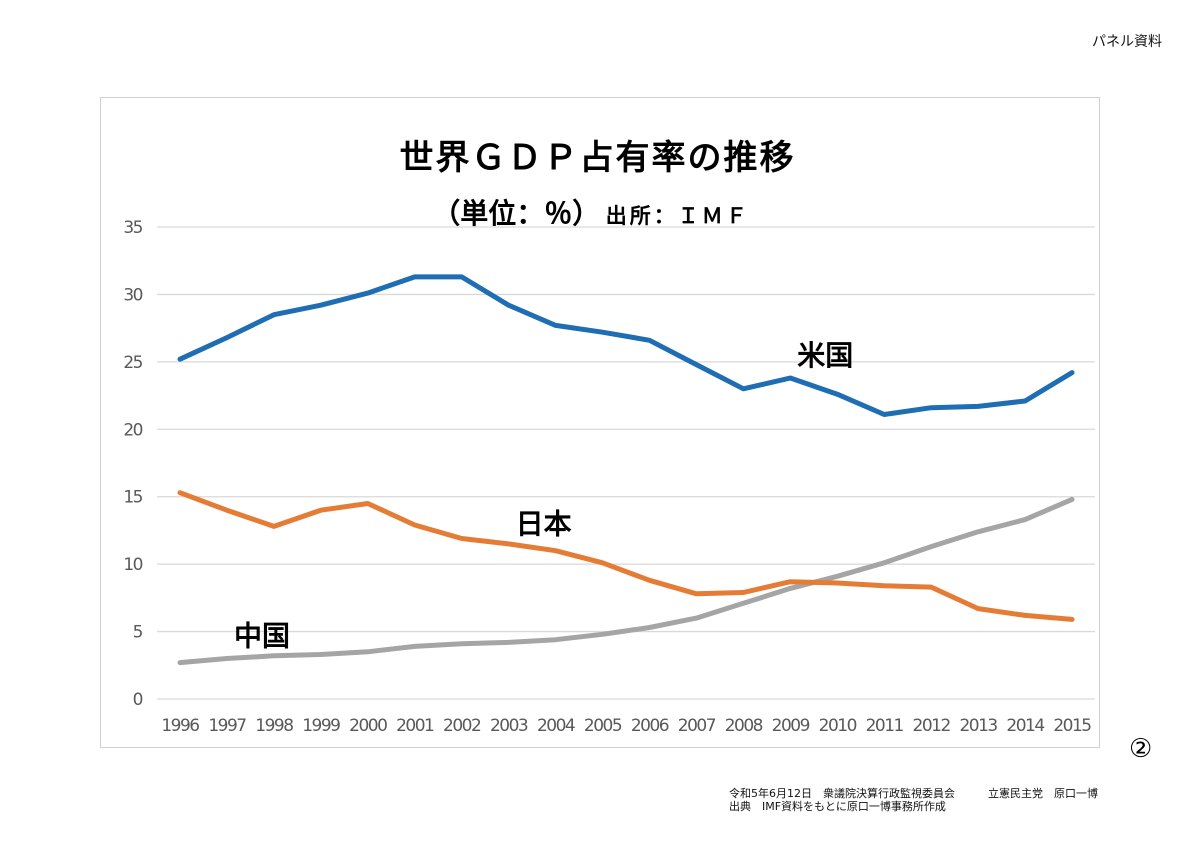 This screenshot has height=848, width=1200. I want to click on x-tick-label: 2013, so click(978, 726).